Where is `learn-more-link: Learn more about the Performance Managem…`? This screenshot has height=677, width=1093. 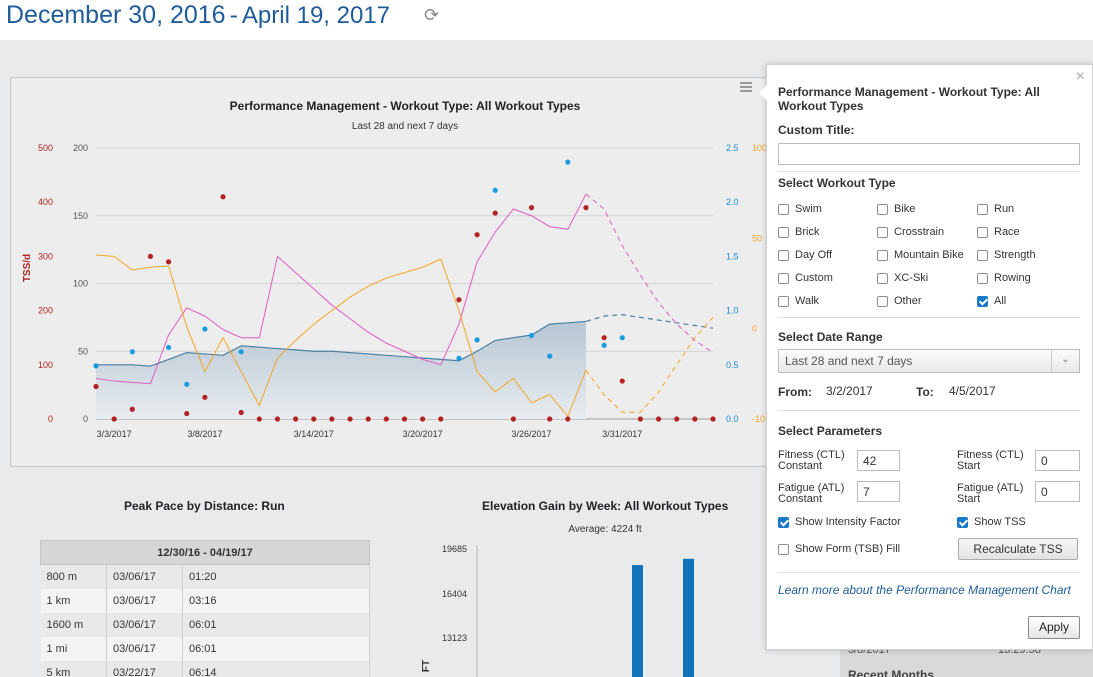 learn-more-link: Learn more about the Performance Managem… is located at coordinates (924, 590).